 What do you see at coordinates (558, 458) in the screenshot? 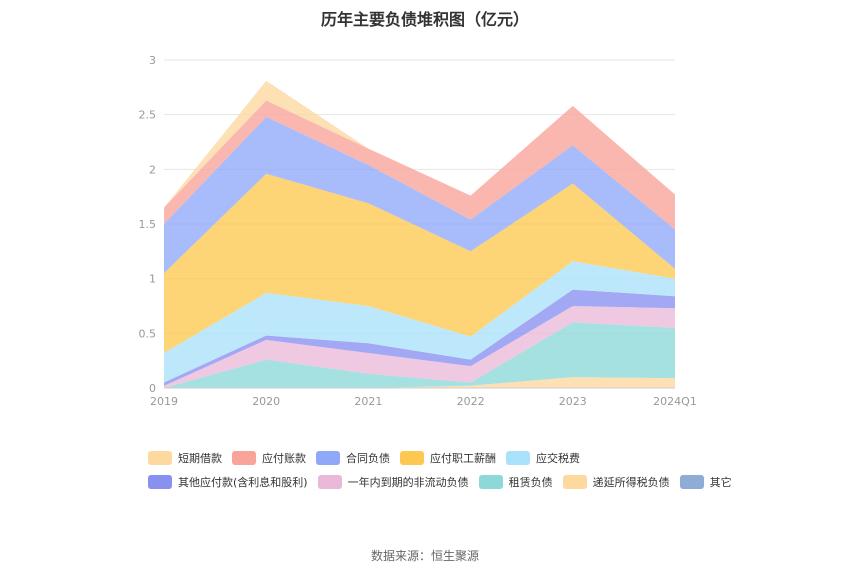
I see `legend-label: 应交税费` at bounding box center [558, 458].